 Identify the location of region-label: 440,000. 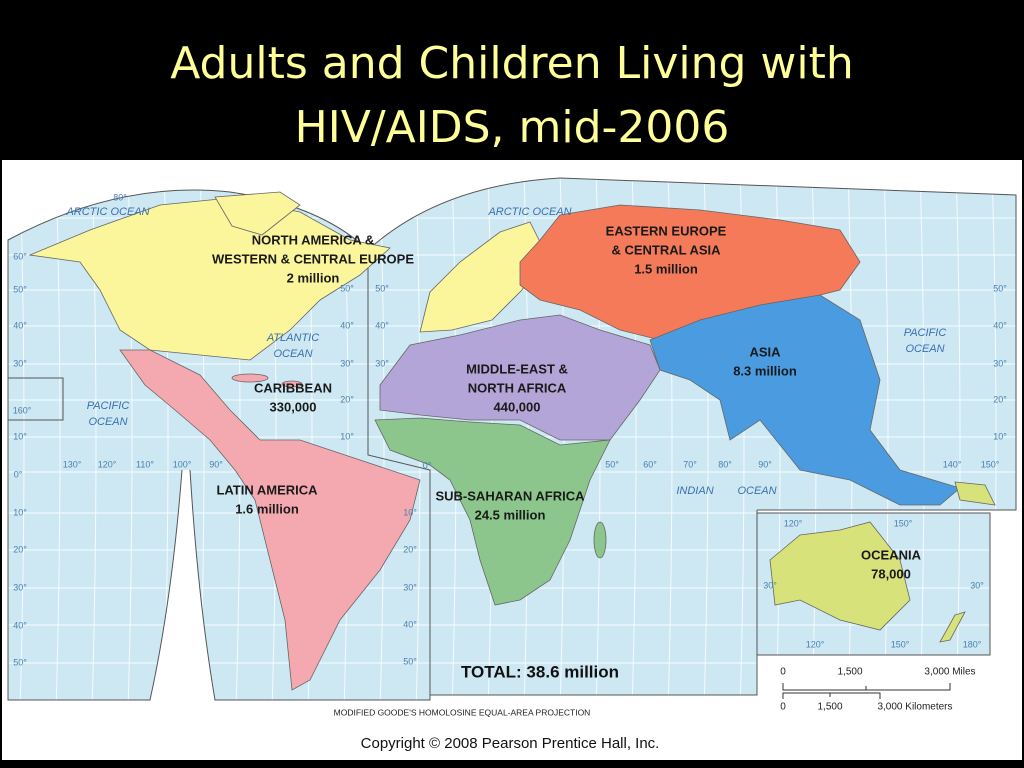
(517, 406).